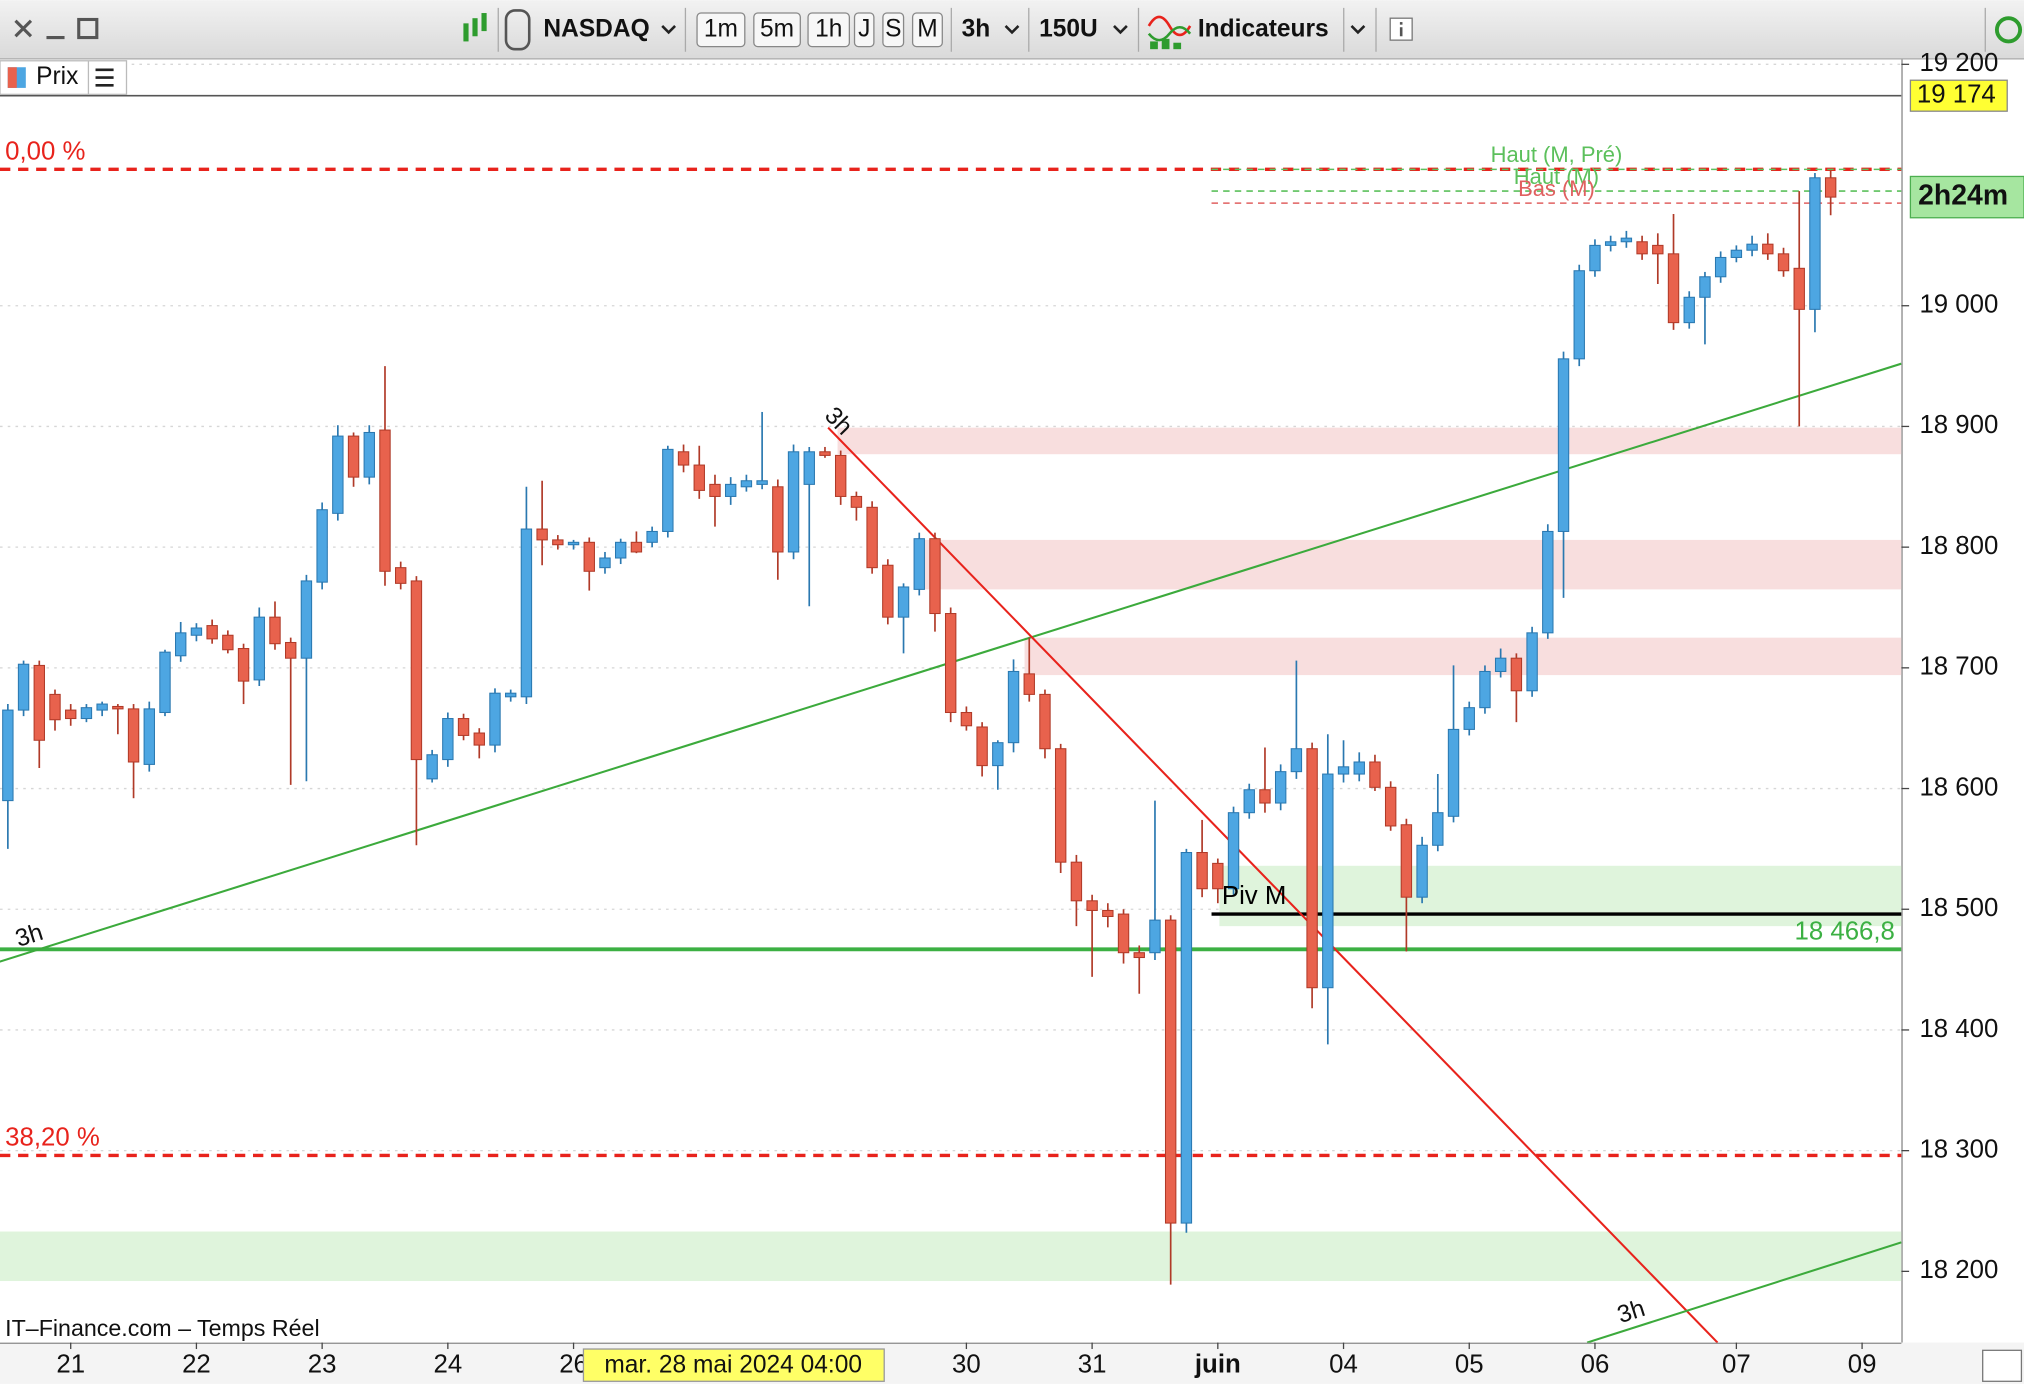 Image resolution: width=2024 pixels, height=1384 pixels. I want to click on last-price-label: 19 174, so click(1956, 95).